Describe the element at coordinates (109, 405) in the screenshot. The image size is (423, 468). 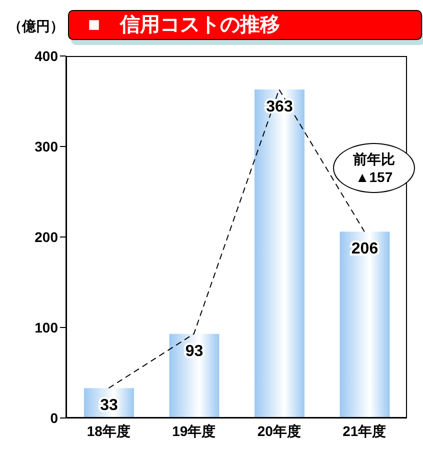
I see `data-label: 33` at that location.